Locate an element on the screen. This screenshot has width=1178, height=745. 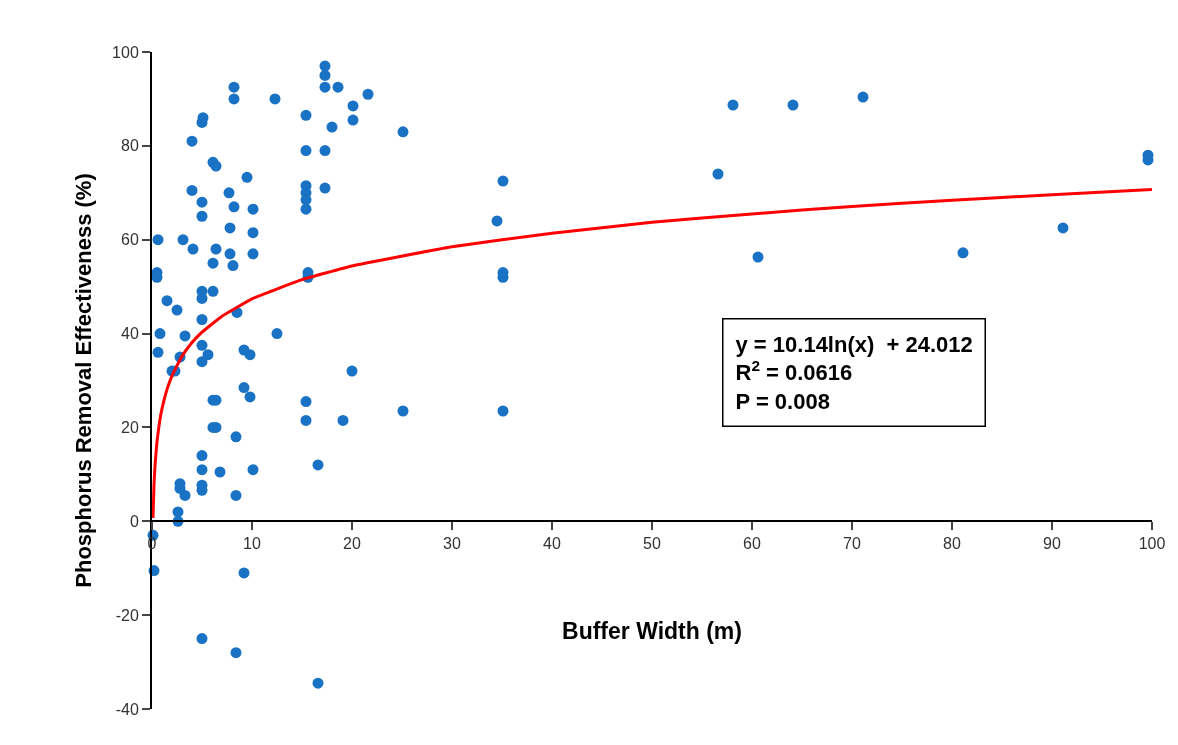
x-tick-label: 30 is located at coordinates (452, 544).